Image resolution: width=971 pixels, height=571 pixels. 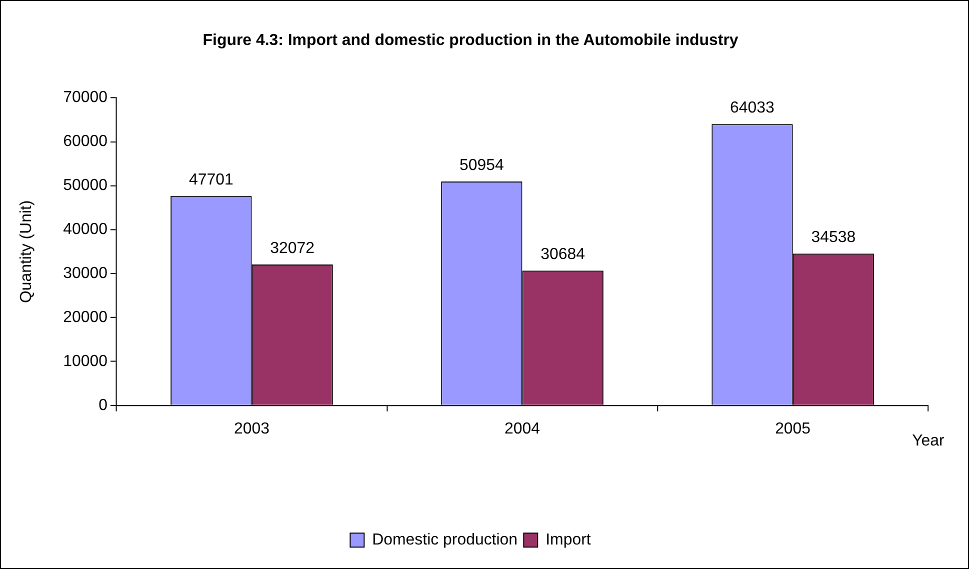 What do you see at coordinates (85, 361) in the screenshot?
I see `y-tick-label: 10000` at bounding box center [85, 361].